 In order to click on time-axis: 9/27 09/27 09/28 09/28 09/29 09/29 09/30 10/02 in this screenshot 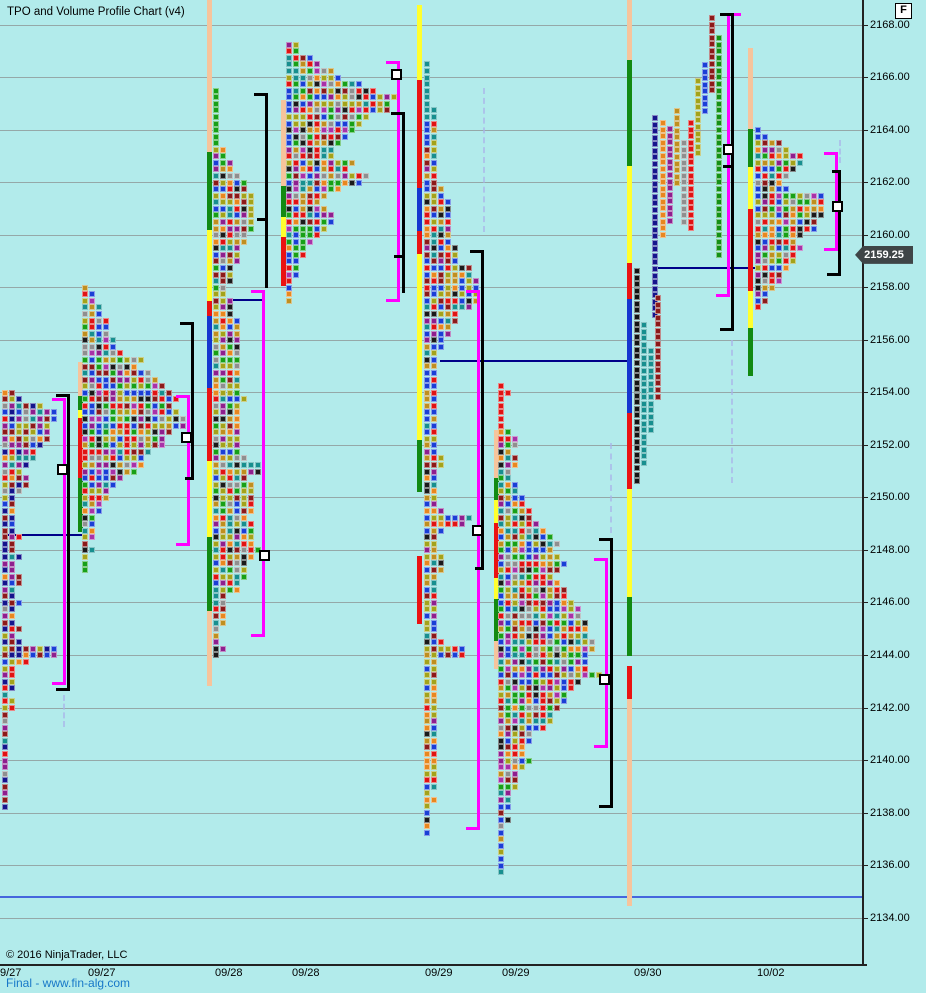, I will do `click(431, 974)`.